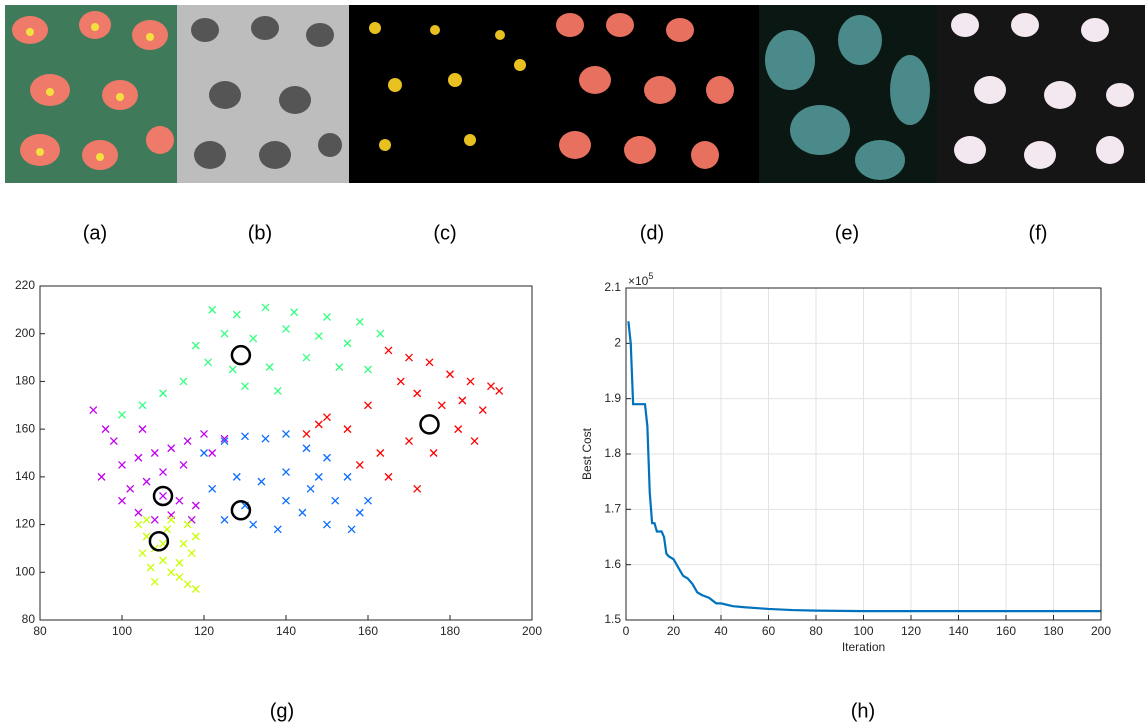 The width and height of the screenshot is (1145, 728). What do you see at coordinates (450, 631) in the screenshot?
I see `x-tick-label: 180` at bounding box center [450, 631].